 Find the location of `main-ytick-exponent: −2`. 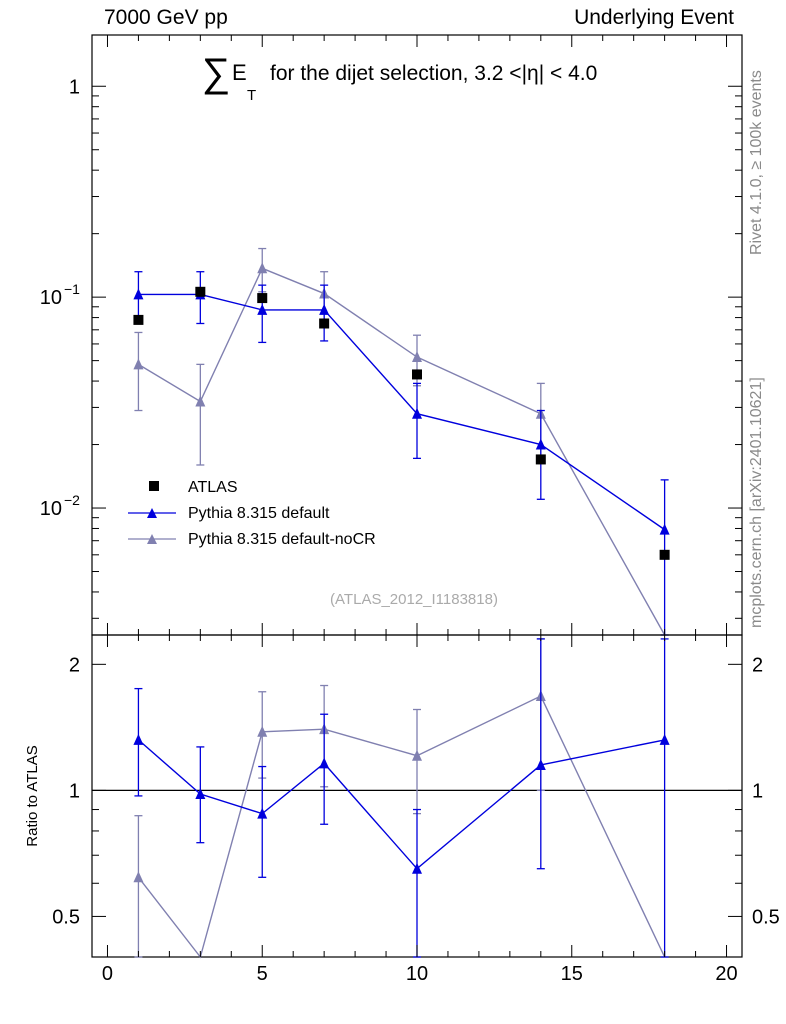

main-ytick-exponent: −2 is located at coordinates (72, 500).